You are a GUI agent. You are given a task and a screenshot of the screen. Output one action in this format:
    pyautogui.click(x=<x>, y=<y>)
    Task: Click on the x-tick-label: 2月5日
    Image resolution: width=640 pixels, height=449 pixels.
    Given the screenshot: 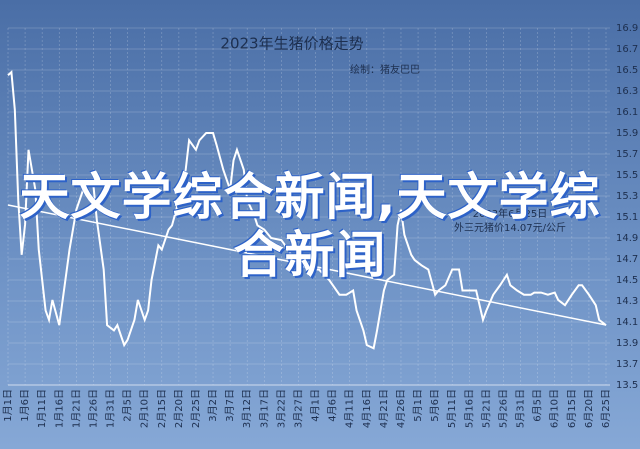 What is the action you would take?
    pyautogui.click(x=128, y=405)
    